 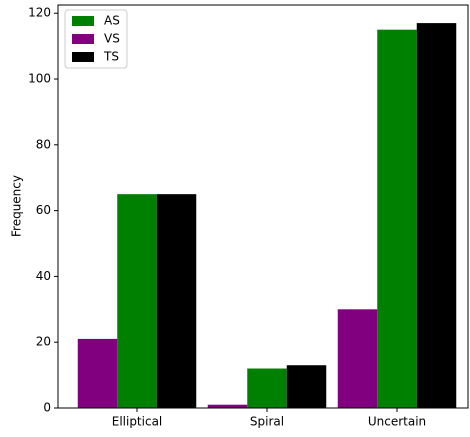 I want to click on y-tick-label: 40, so click(x=43, y=276).